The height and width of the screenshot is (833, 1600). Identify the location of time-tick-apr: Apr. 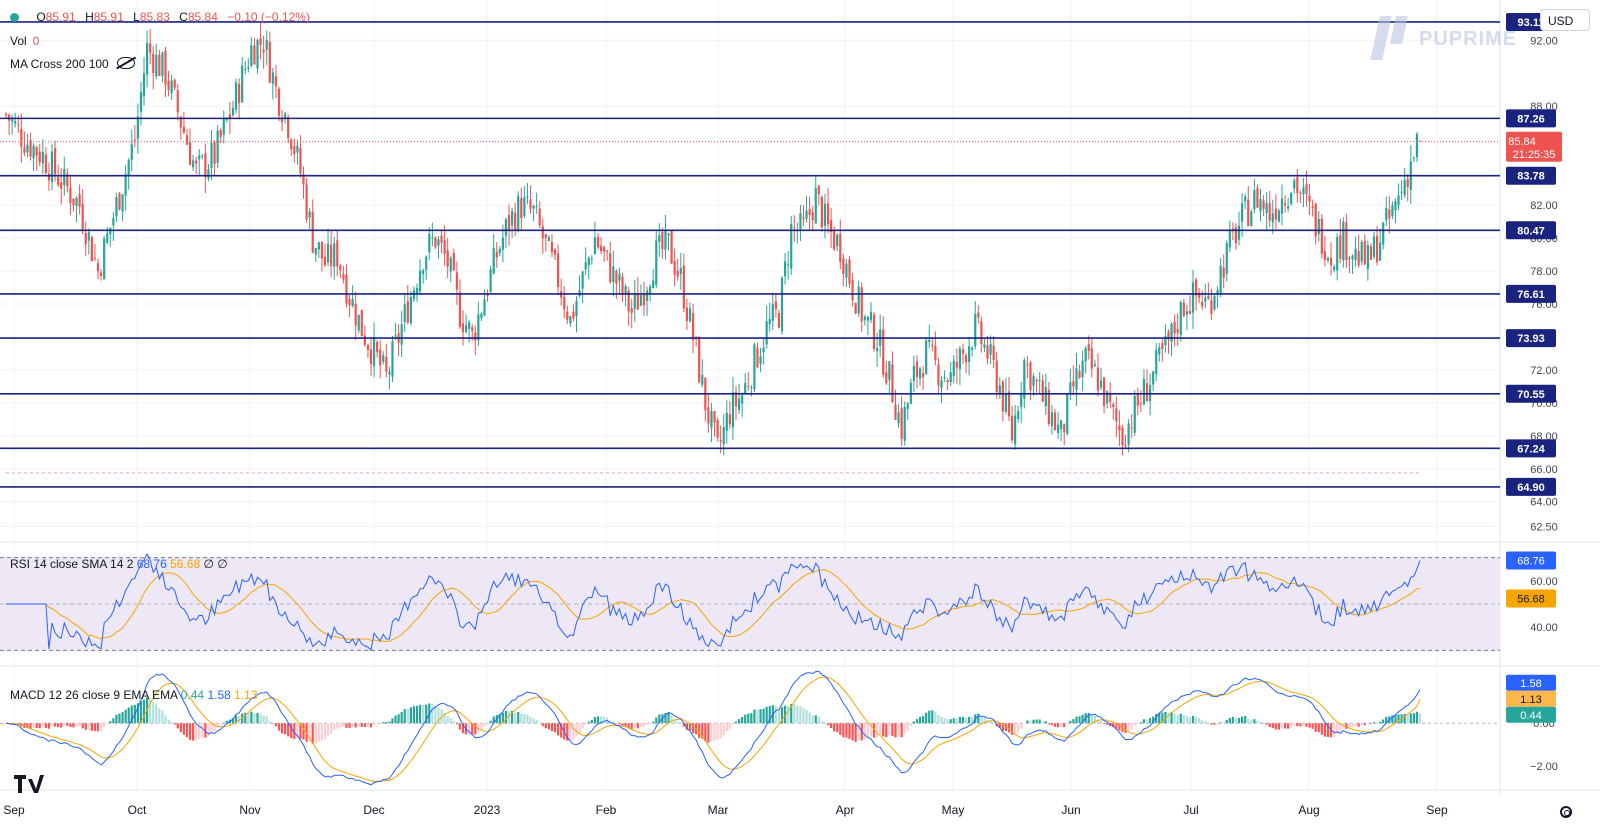
(845, 810).